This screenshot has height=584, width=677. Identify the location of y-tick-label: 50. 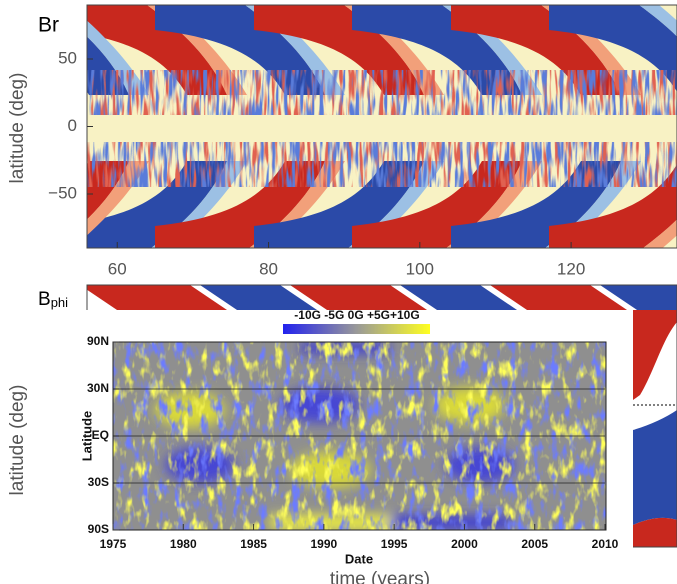
(67, 57).